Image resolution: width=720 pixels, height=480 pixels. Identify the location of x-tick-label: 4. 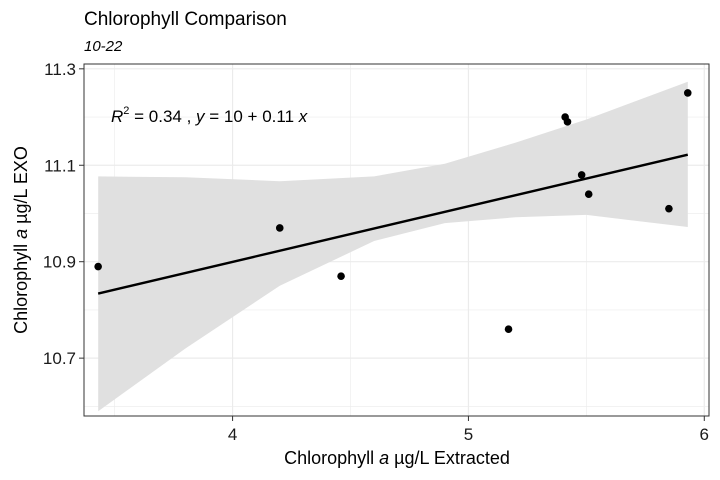
(232, 434).